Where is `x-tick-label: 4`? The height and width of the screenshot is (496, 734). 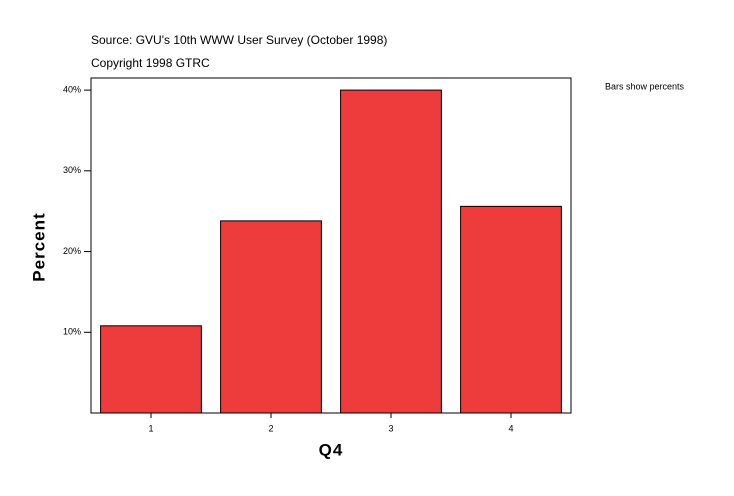
x-tick-label: 4 is located at coordinates (510, 428).